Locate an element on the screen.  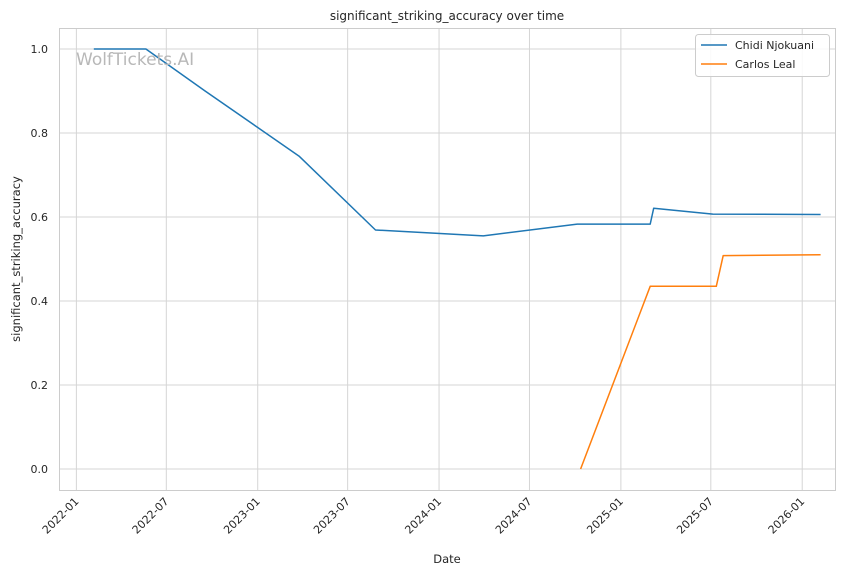
y-tick-label: 0.0 is located at coordinates (40, 469).